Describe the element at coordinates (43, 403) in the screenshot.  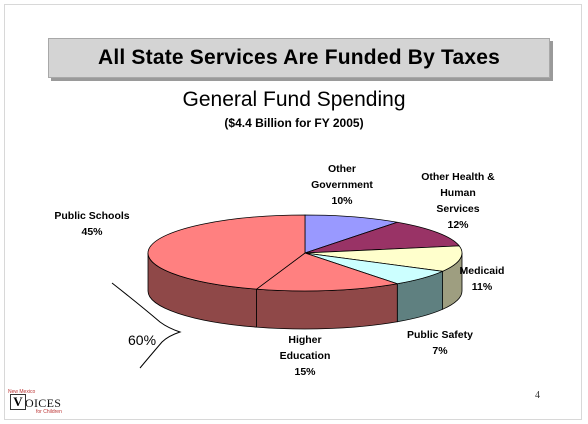
I see `logo-word: OICES` at that location.